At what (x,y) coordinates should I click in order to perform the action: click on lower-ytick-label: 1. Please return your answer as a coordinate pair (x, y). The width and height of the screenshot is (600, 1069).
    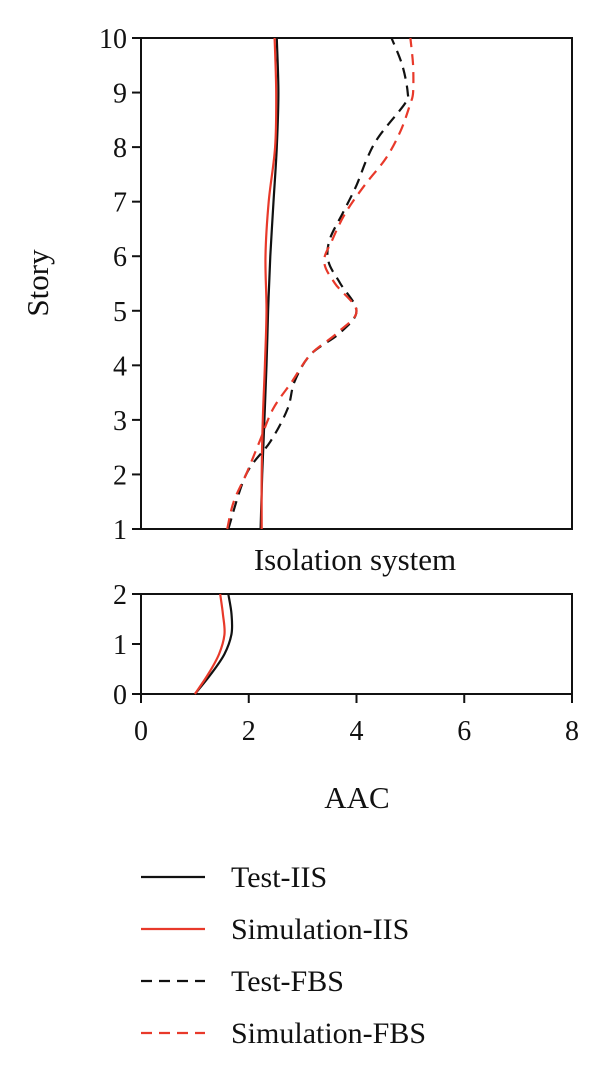
    Looking at the image, I should click on (120, 645).